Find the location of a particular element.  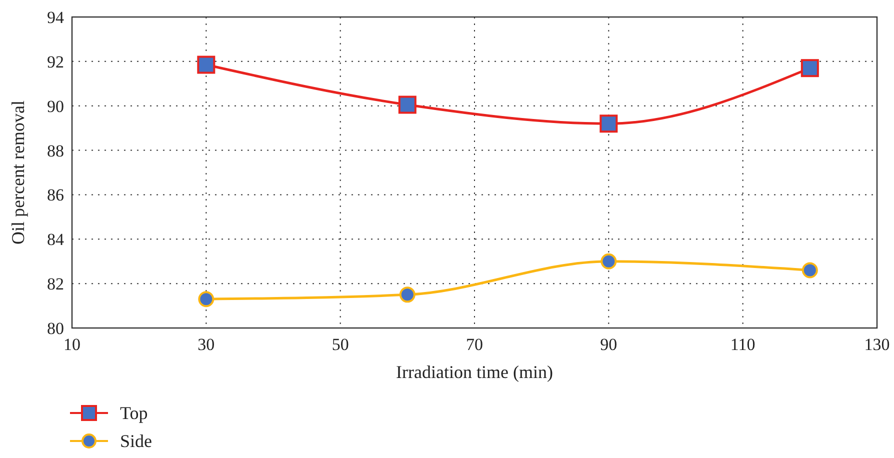

y-tick-label: 84 is located at coordinates (55, 240).